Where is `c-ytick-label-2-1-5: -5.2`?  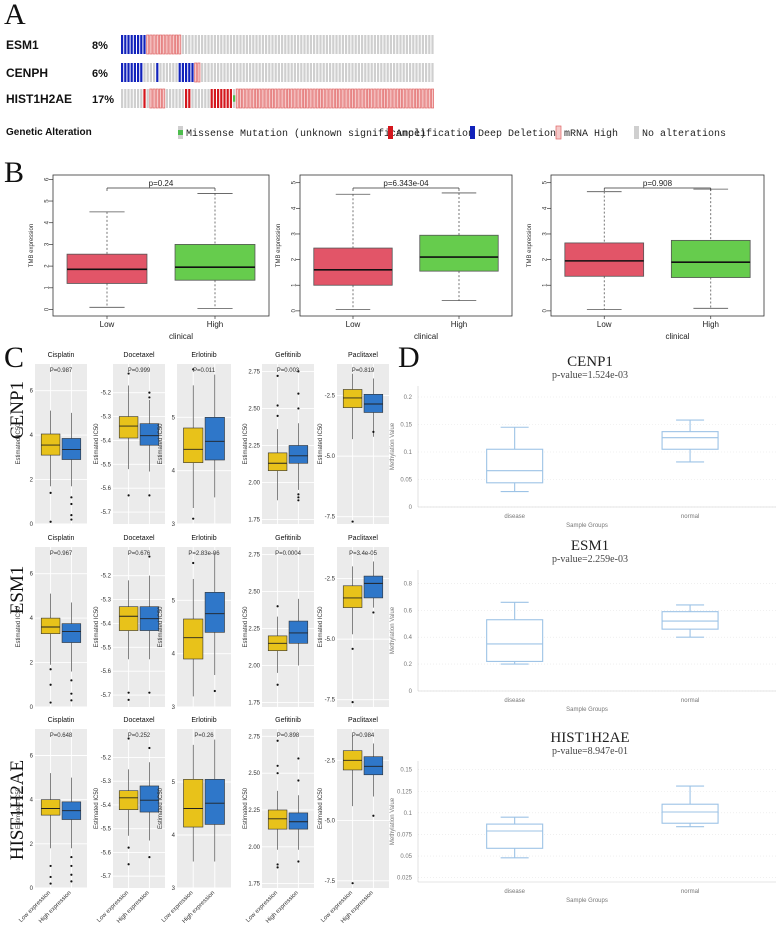 c-ytick-label-2-1-5: -5.2 is located at coordinates (106, 758).